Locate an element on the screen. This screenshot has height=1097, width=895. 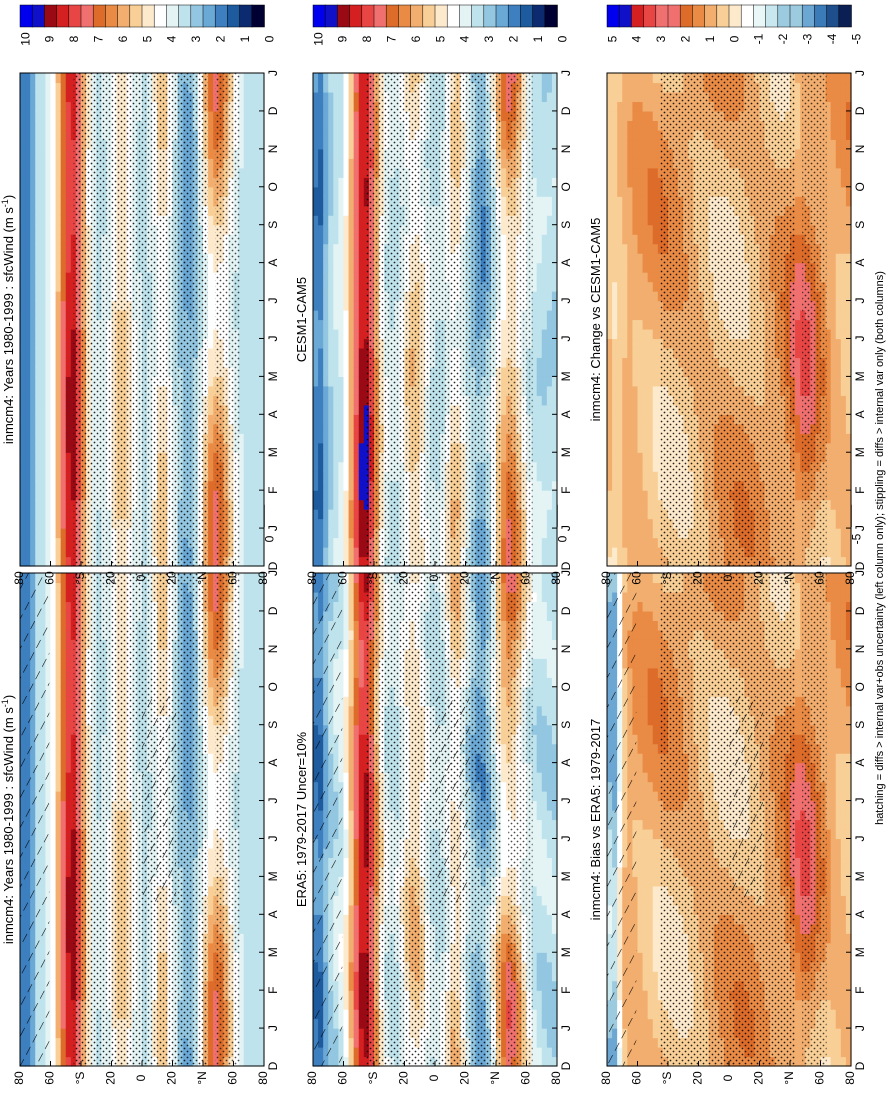
month-tick-label: O is located at coordinates (273, 686).